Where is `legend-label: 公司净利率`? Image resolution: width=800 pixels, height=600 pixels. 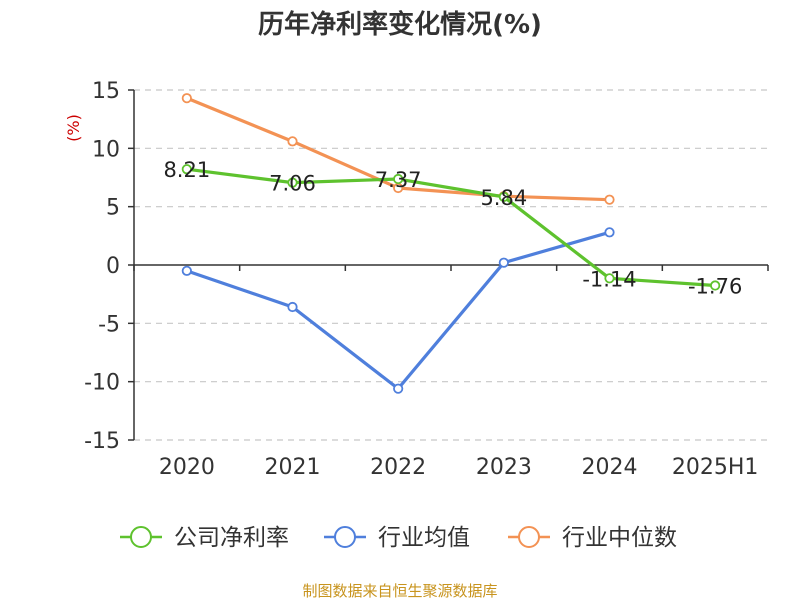 legend-label: 公司净利率 is located at coordinates (231, 538).